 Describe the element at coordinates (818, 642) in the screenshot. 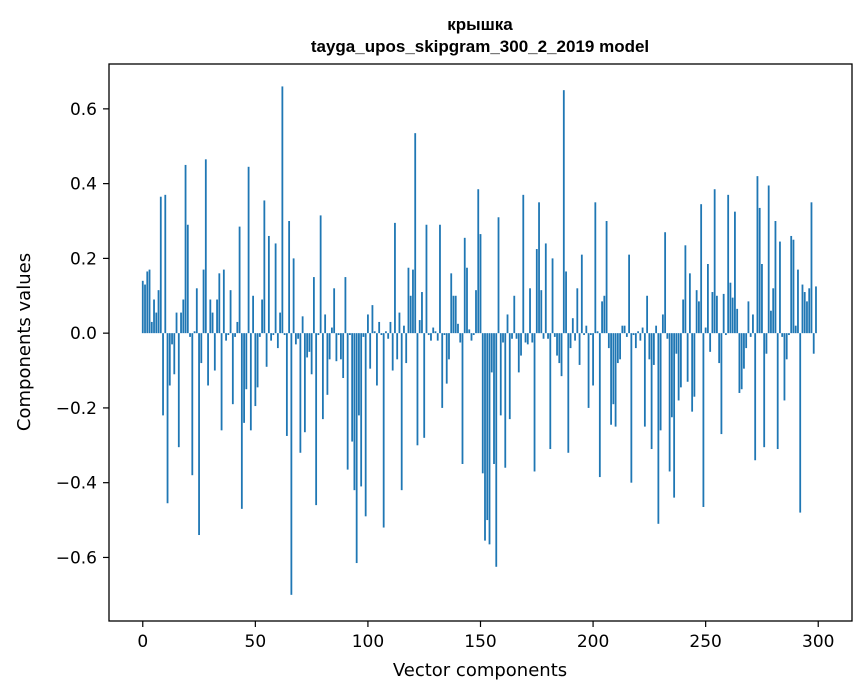

I see `x-tick-label: 300` at that location.